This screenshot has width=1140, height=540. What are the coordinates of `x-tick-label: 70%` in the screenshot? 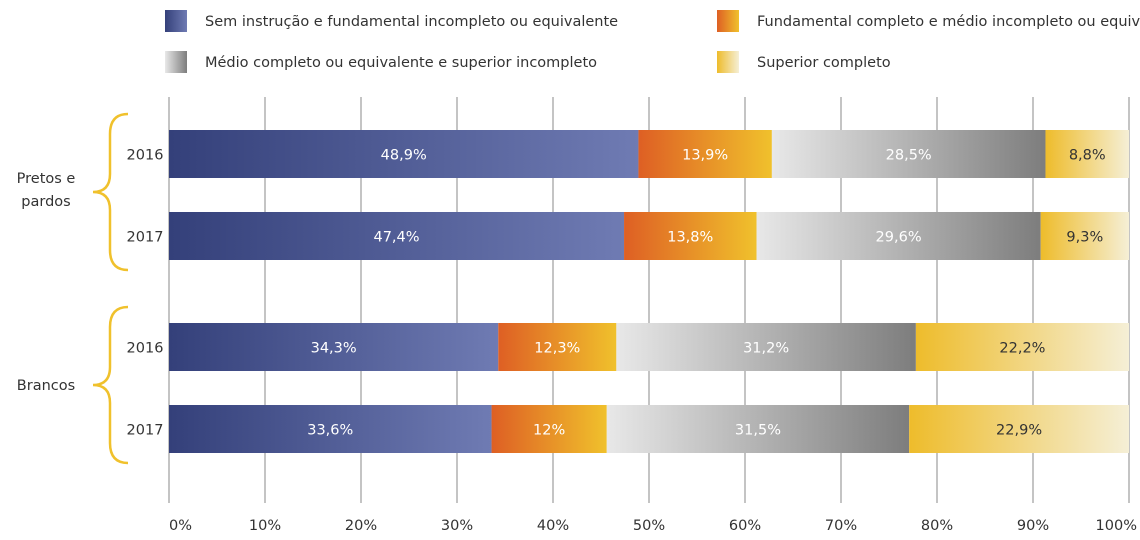 It's located at (841, 526).